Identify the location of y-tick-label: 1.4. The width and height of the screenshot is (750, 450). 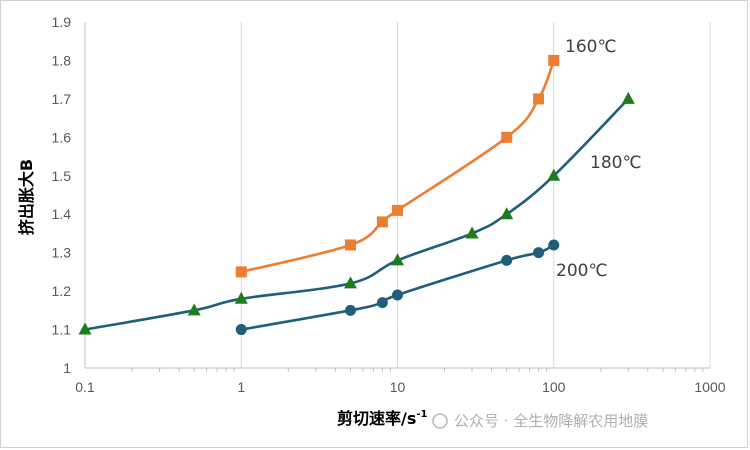
(62, 214).